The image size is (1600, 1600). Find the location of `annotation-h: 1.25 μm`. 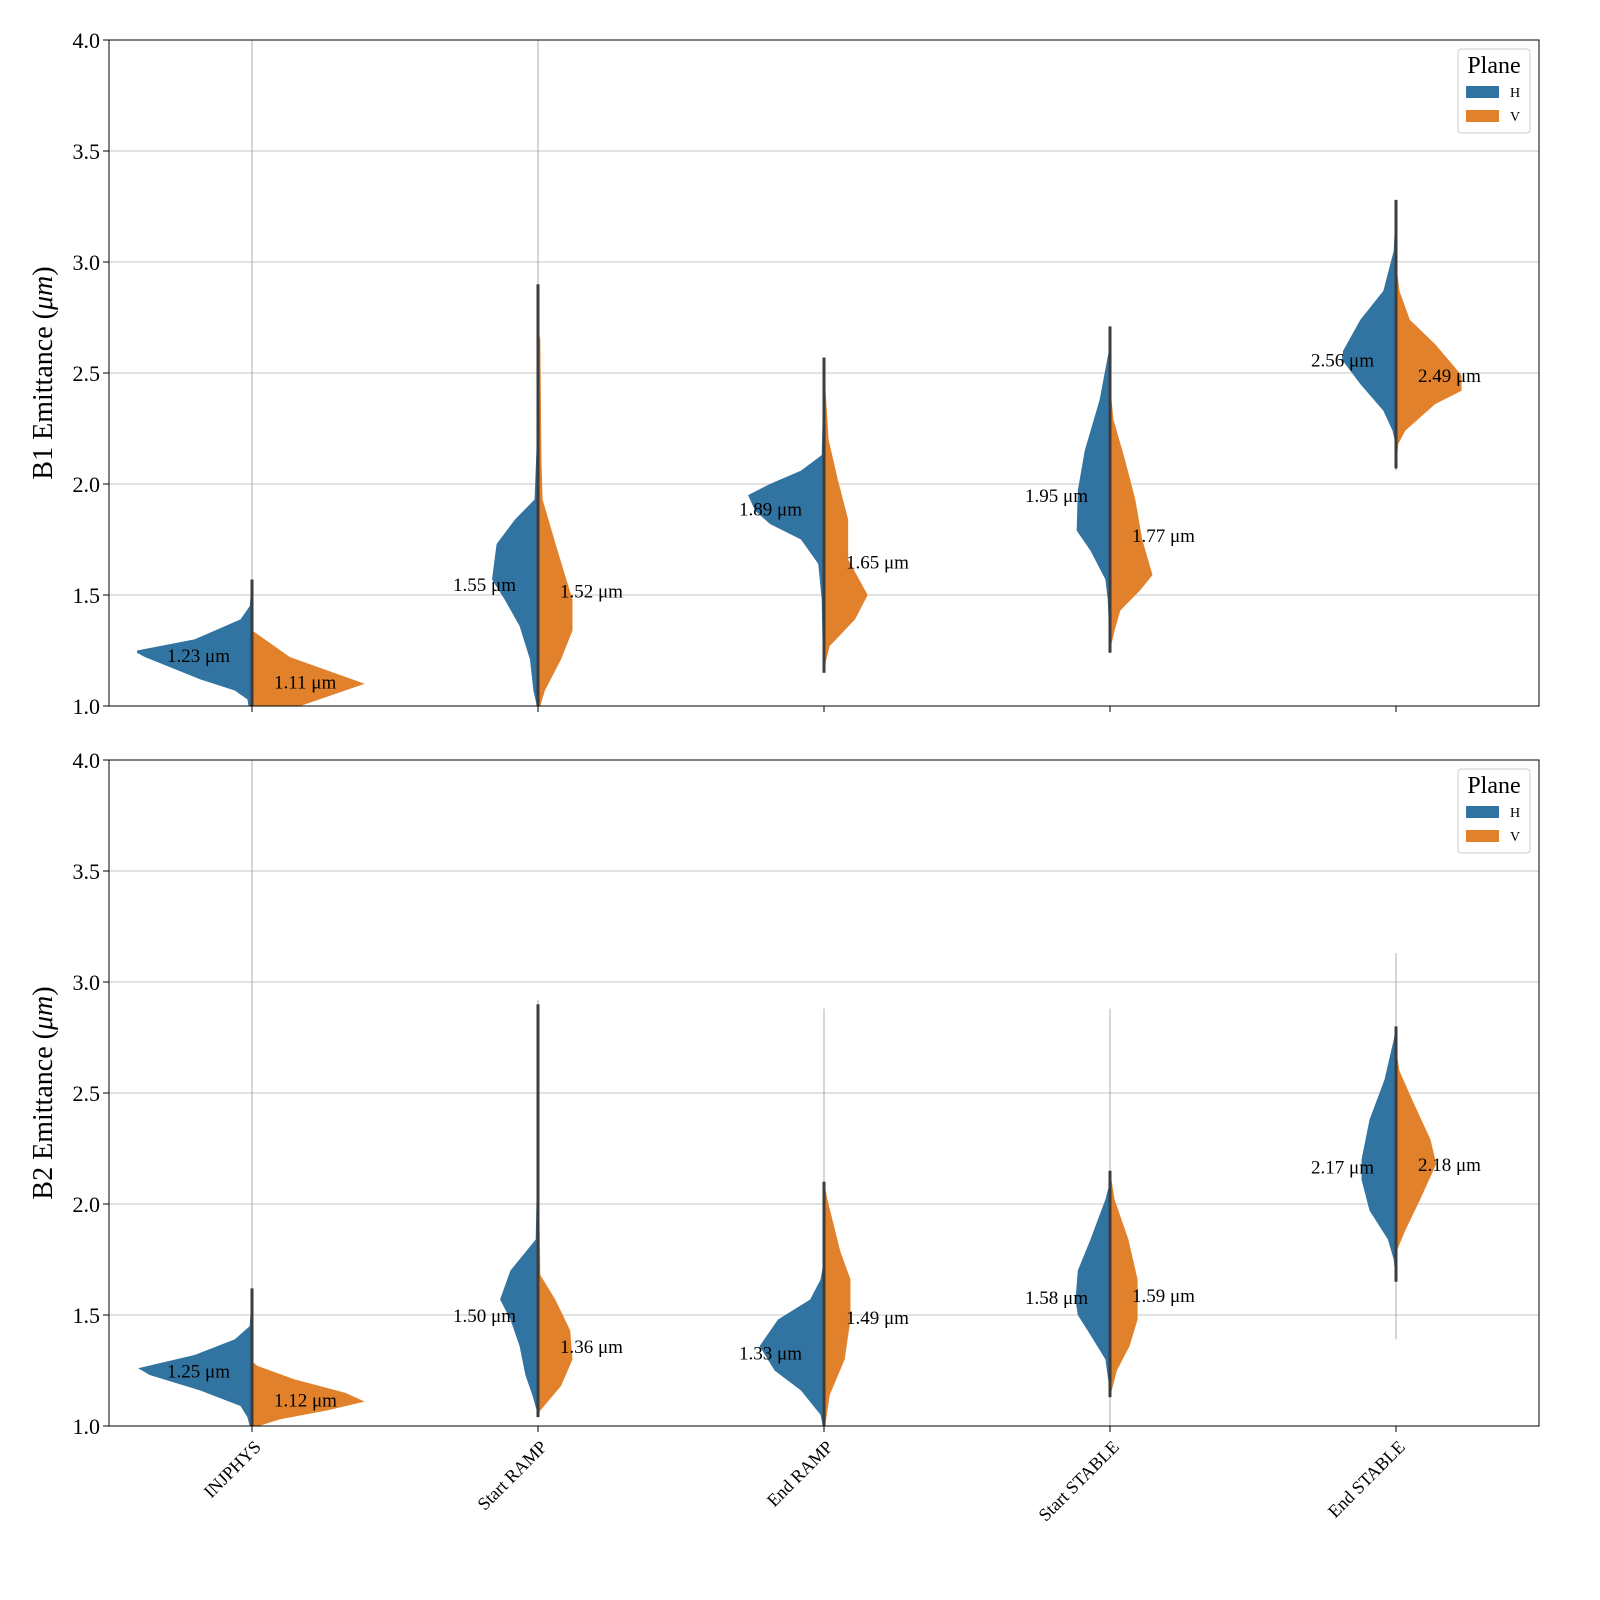

annotation-h: 1.25 μm is located at coordinates (198, 1372).